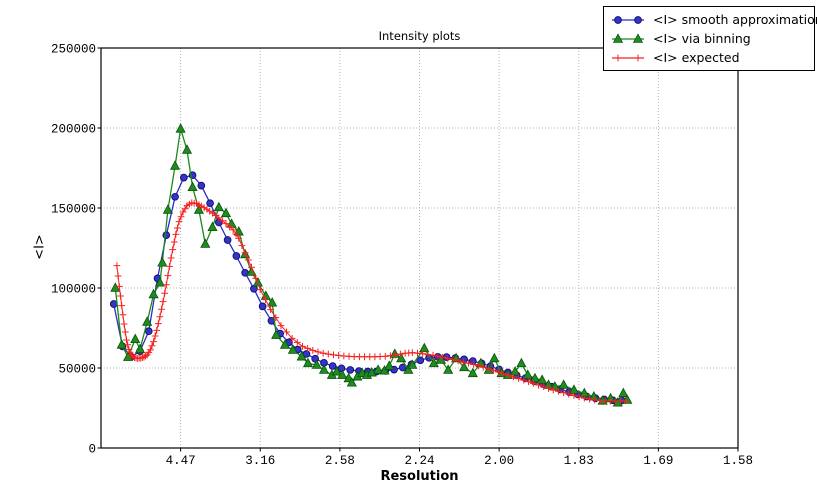 This screenshot has width=817, height=492. Describe the element at coordinates (340, 461) in the screenshot. I see `x-tick-label: 2.58` at that location.